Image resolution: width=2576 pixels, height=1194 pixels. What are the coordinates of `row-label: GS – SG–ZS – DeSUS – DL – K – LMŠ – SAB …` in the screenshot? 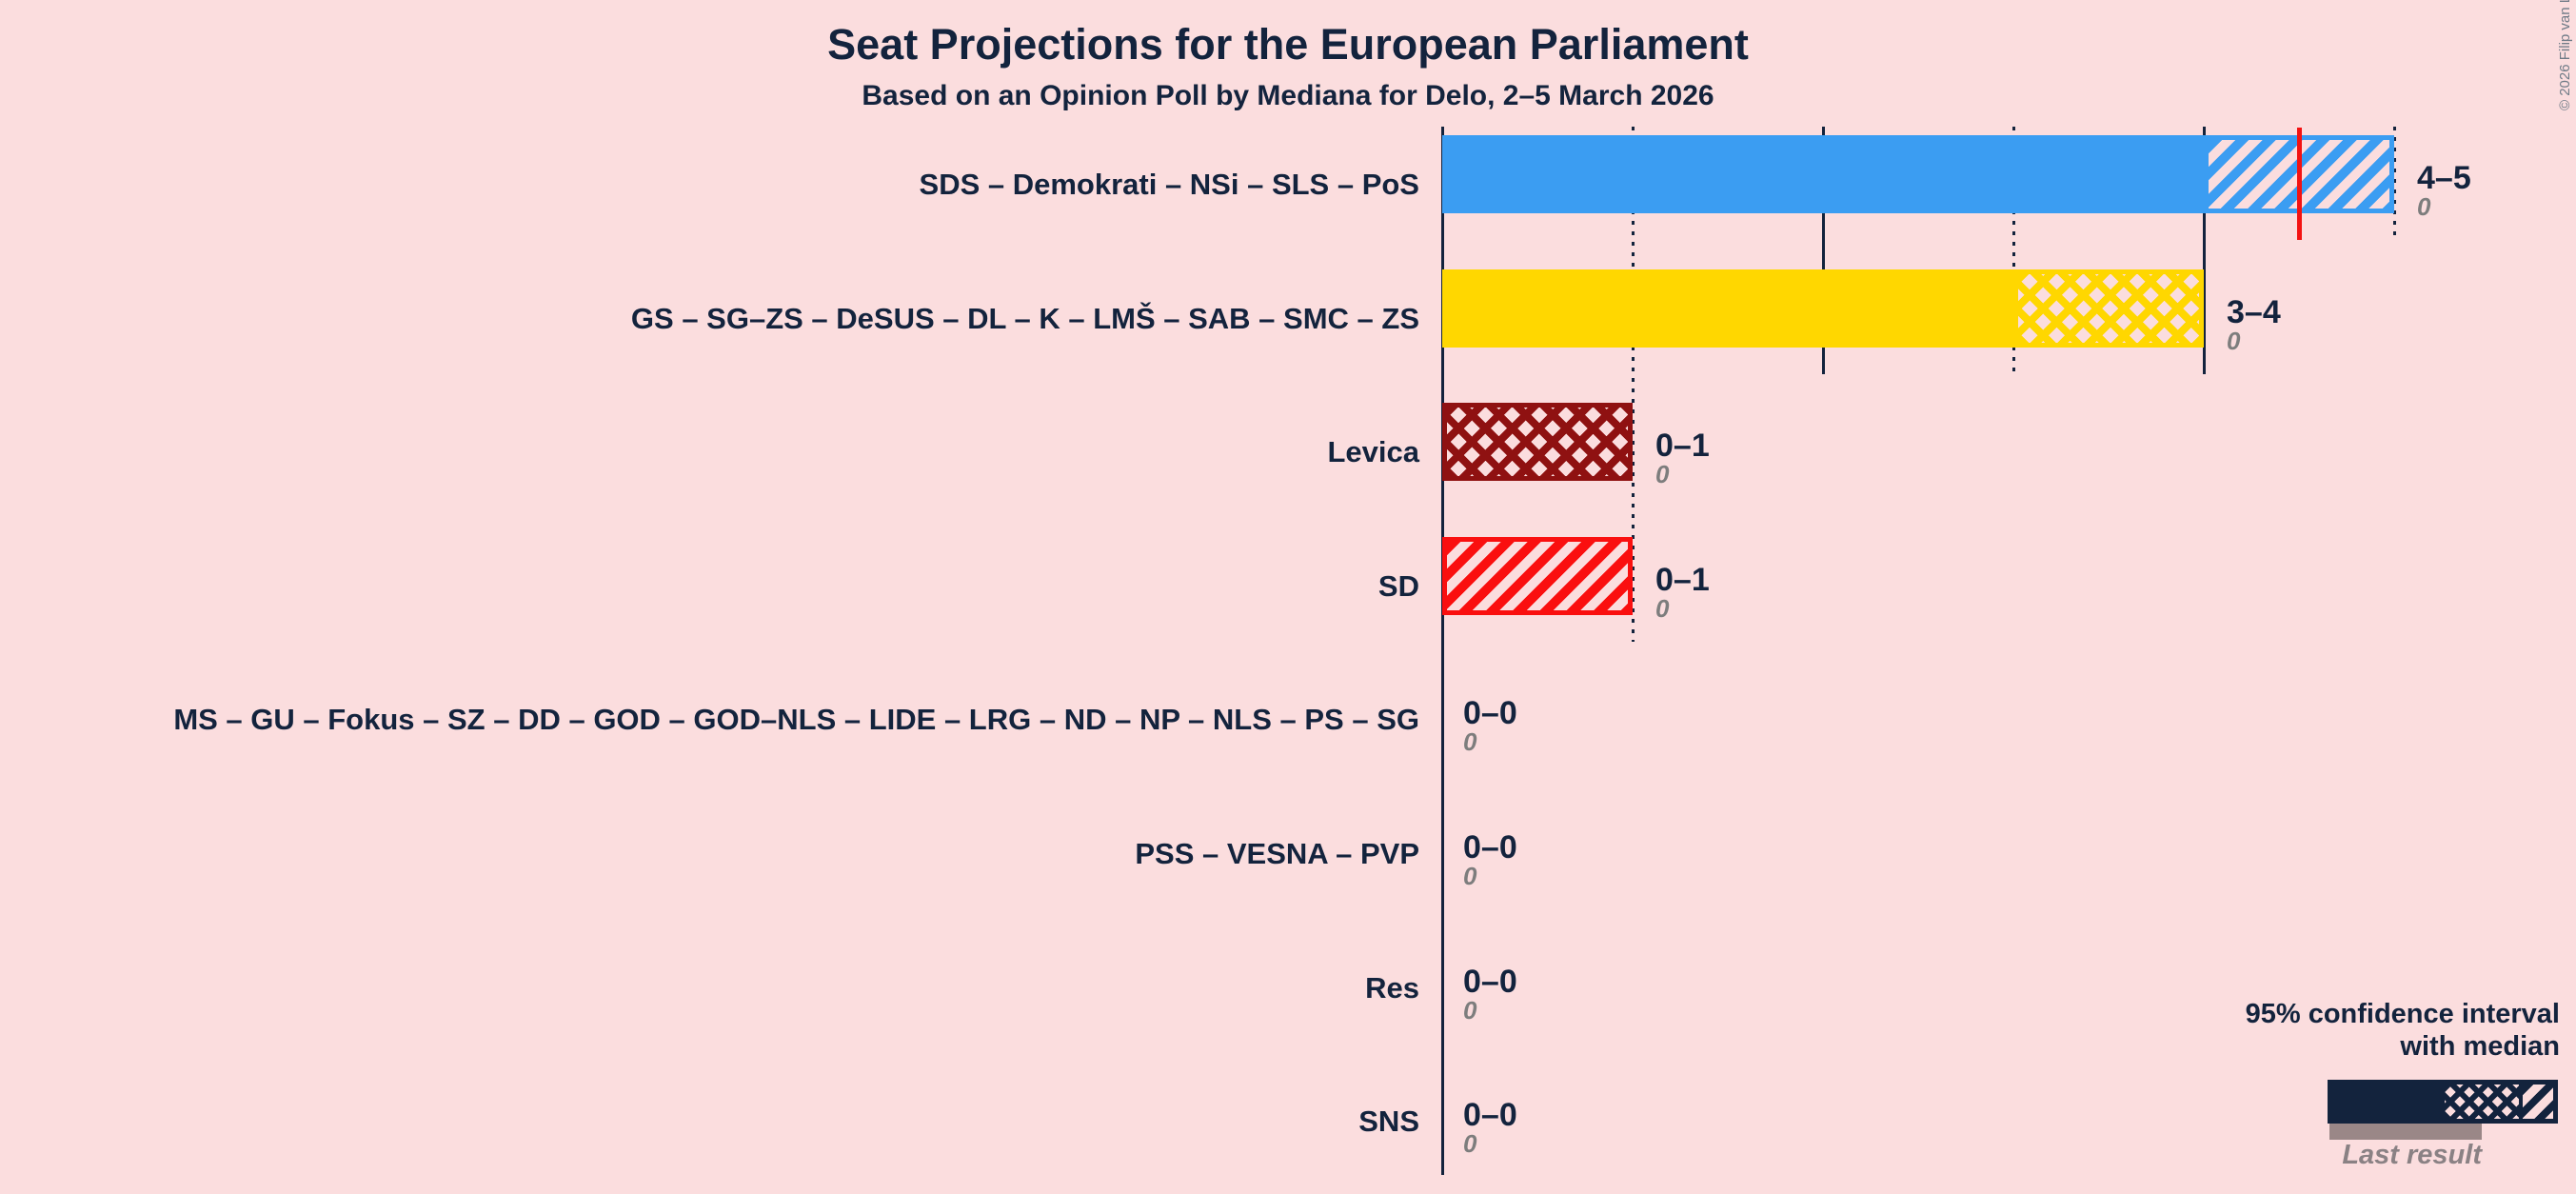 It's located at (1024, 318).